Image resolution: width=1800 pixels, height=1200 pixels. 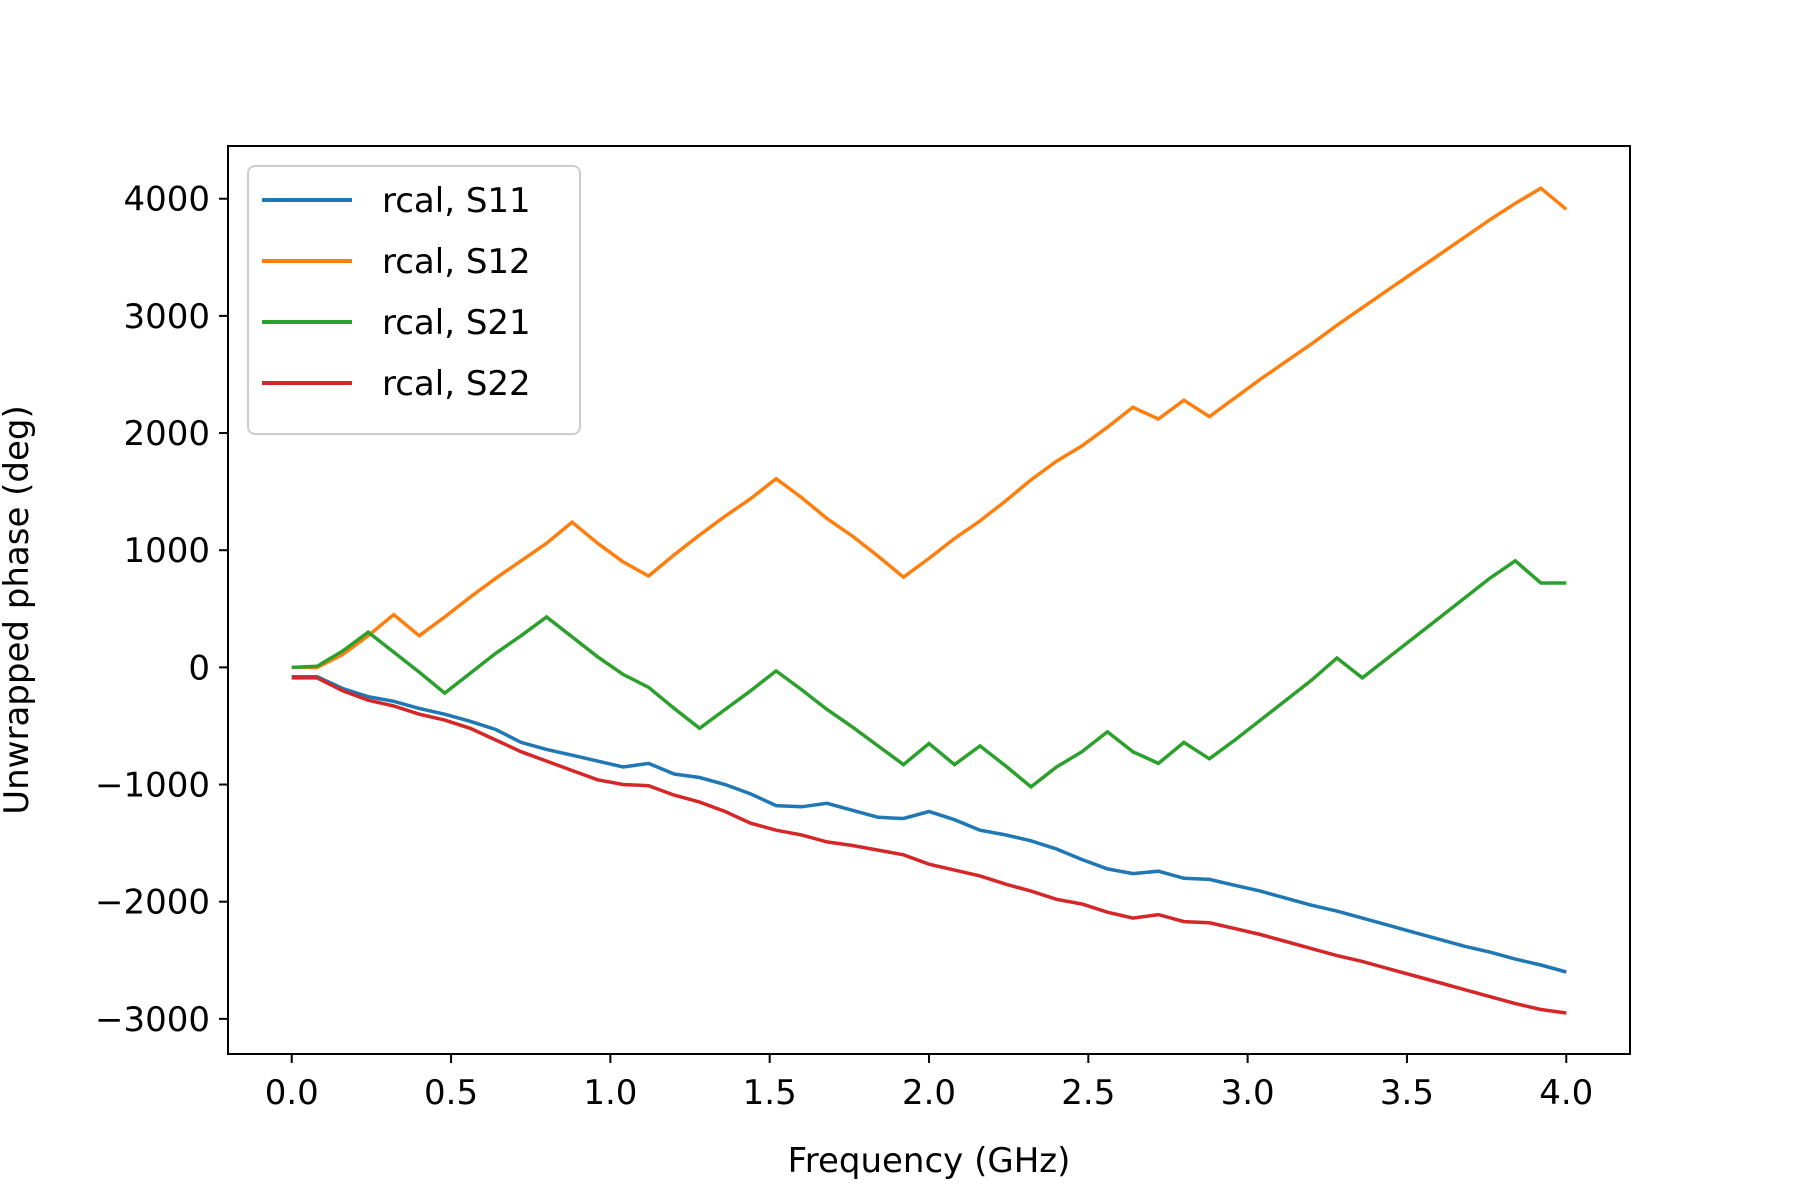 I want to click on x-axis-ticks: 0.0 0.5 1.0 1.5 2.0 2.5 3.0 3.5 4.0, so click(x=929, y=1083).